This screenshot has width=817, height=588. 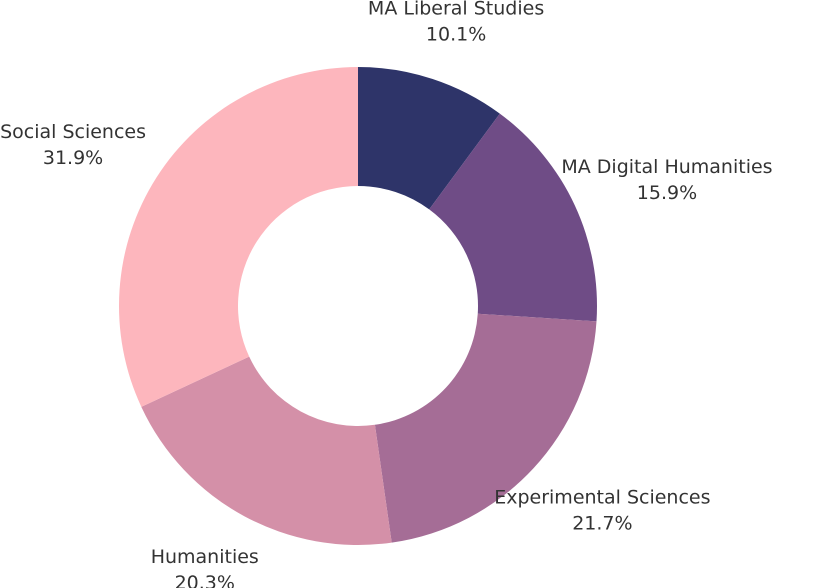 I want to click on slice-value-label: 15.9%, so click(x=667, y=193).